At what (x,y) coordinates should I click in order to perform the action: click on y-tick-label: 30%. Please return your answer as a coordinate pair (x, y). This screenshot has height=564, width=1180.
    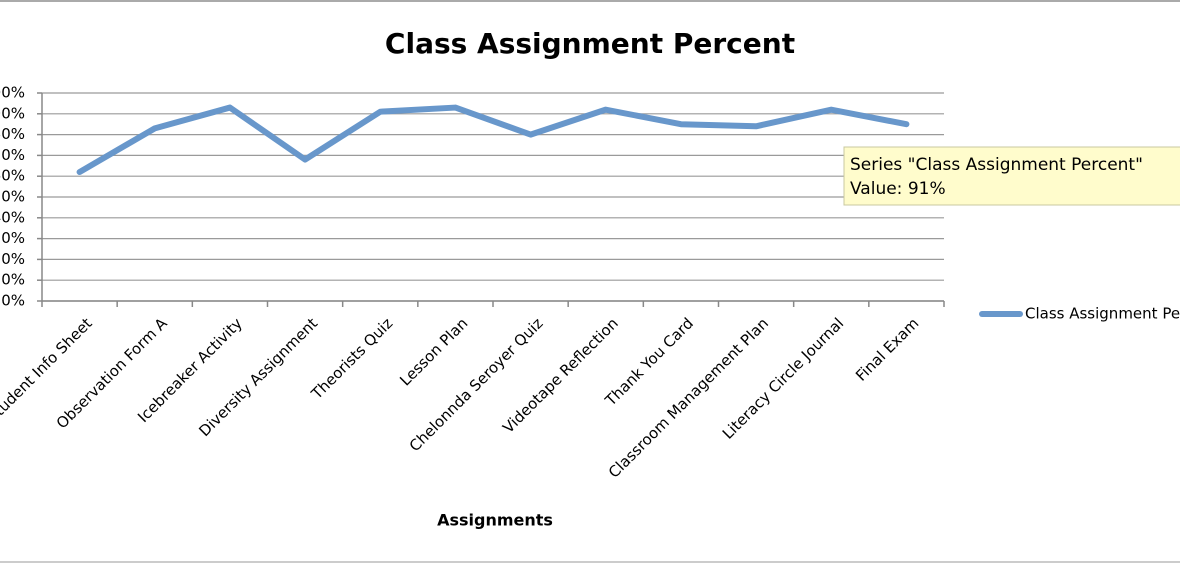
    Looking at the image, I should click on (12, 238).